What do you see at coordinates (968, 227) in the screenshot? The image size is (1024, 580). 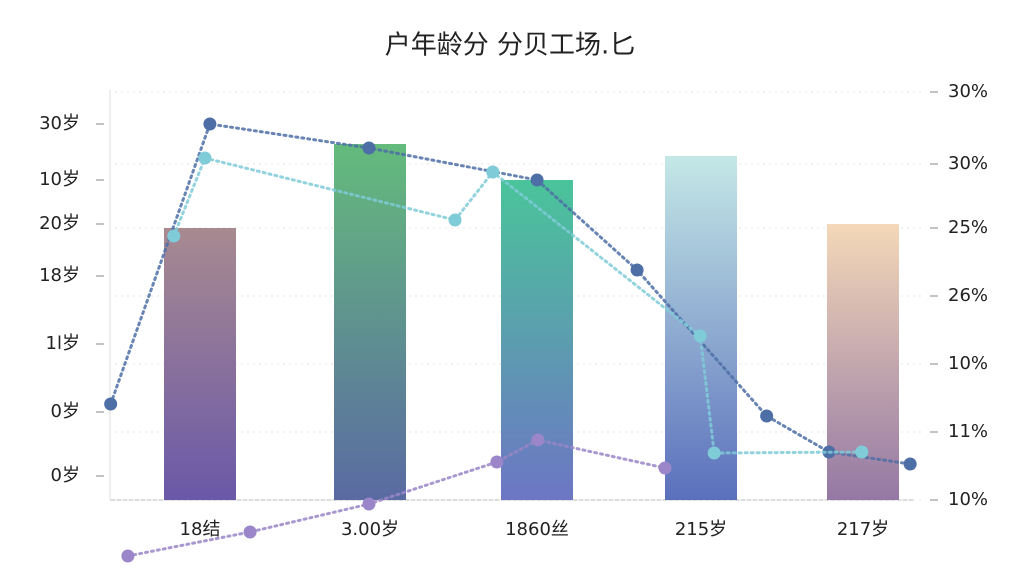 I see `y2-tick-label: 25%` at bounding box center [968, 227].